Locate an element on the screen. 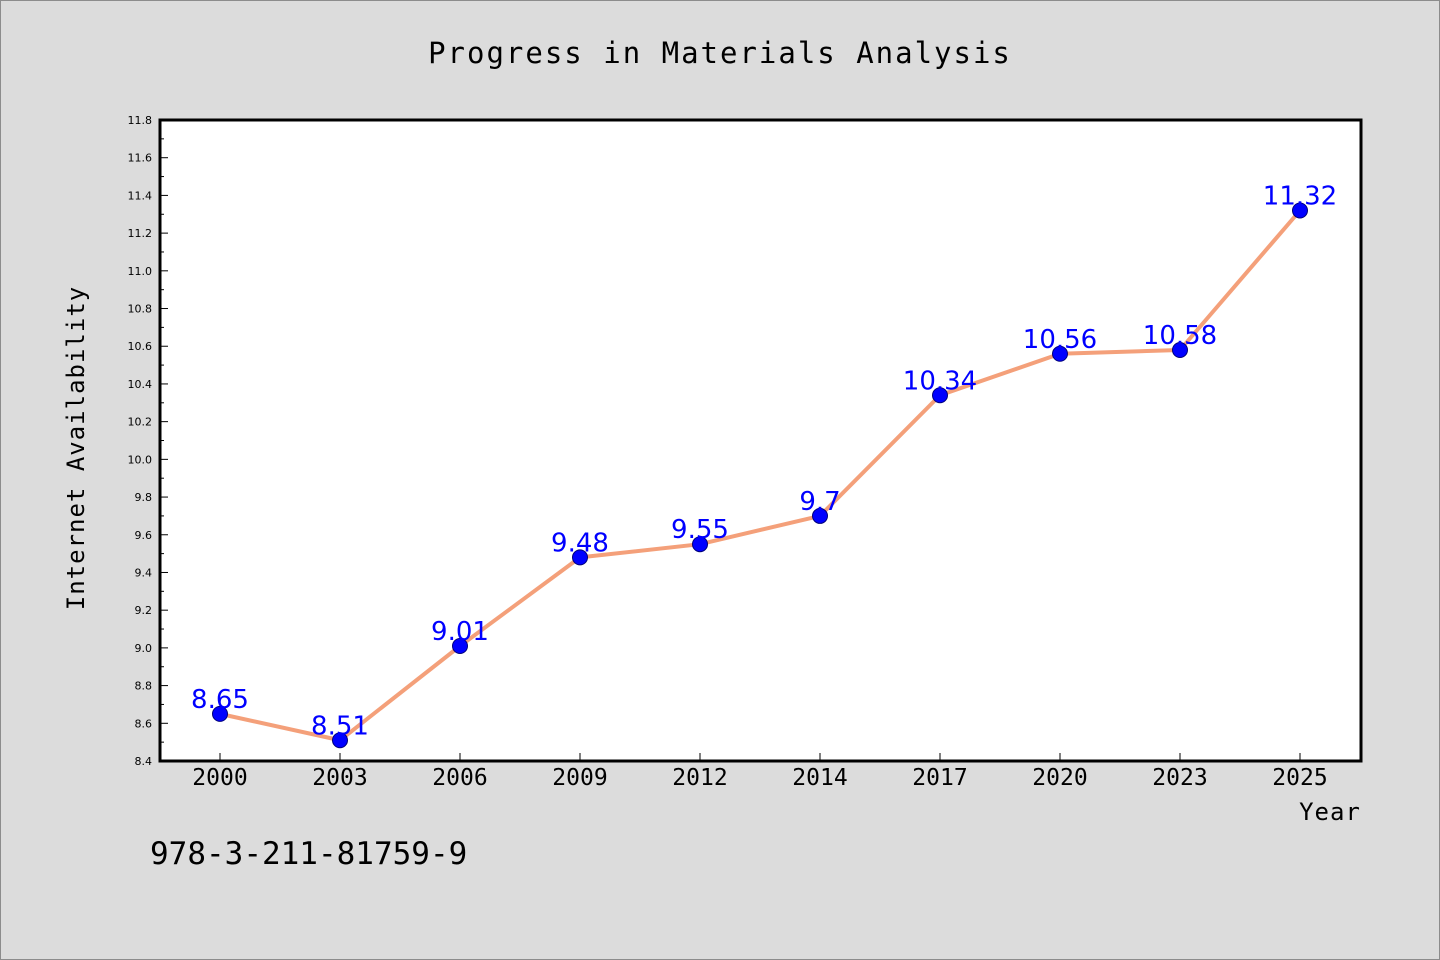 This screenshot has height=960, width=1440. y-tick-label: 11.0 is located at coordinates (140, 271).